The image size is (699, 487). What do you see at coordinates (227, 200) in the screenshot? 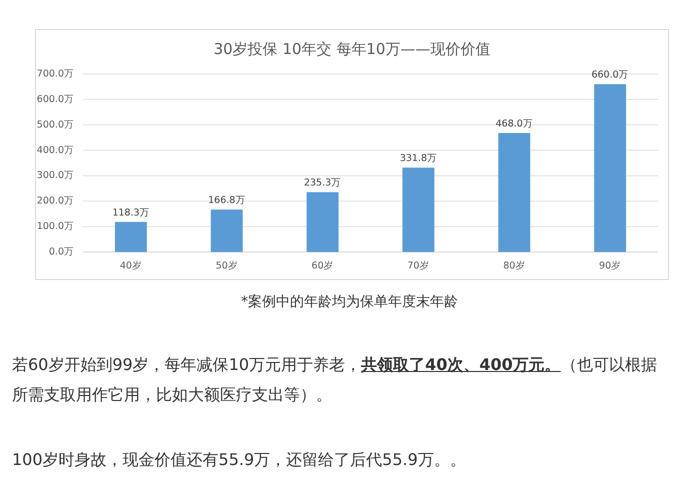
I see `data-label: 166.8万` at bounding box center [227, 200].